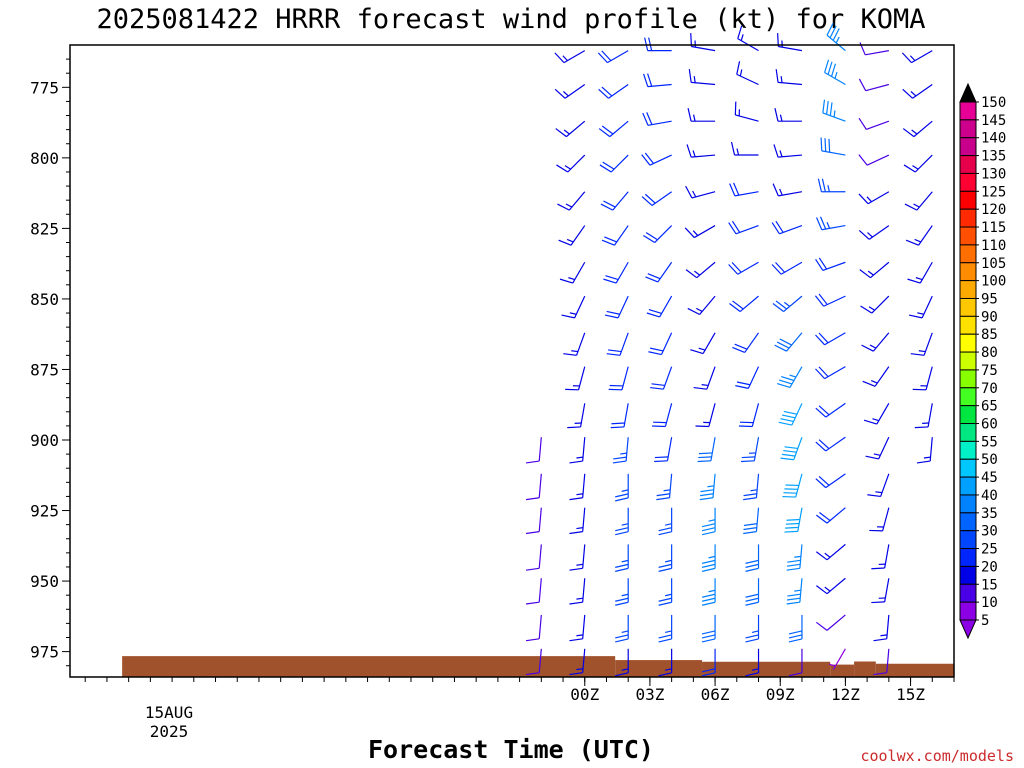 Image resolution: width=1024 pixels, height=768 pixels. I want to click on x-axis: 00Z 03Z 06Z 09Z 12Z 15Z, so click(519, 690).